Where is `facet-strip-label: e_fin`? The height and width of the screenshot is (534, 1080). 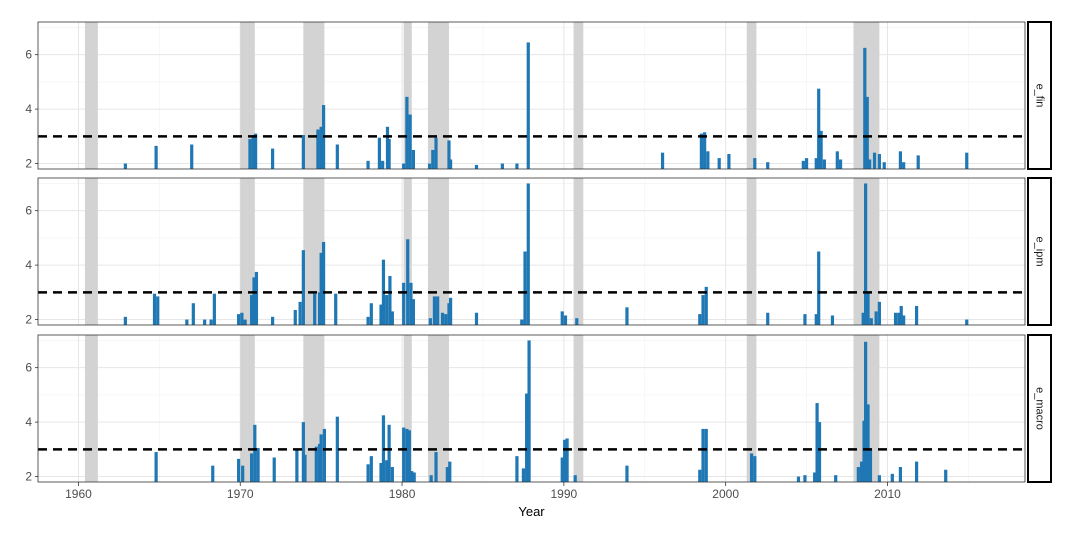 facet-strip-label: e_fin is located at coordinates (1040, 96).